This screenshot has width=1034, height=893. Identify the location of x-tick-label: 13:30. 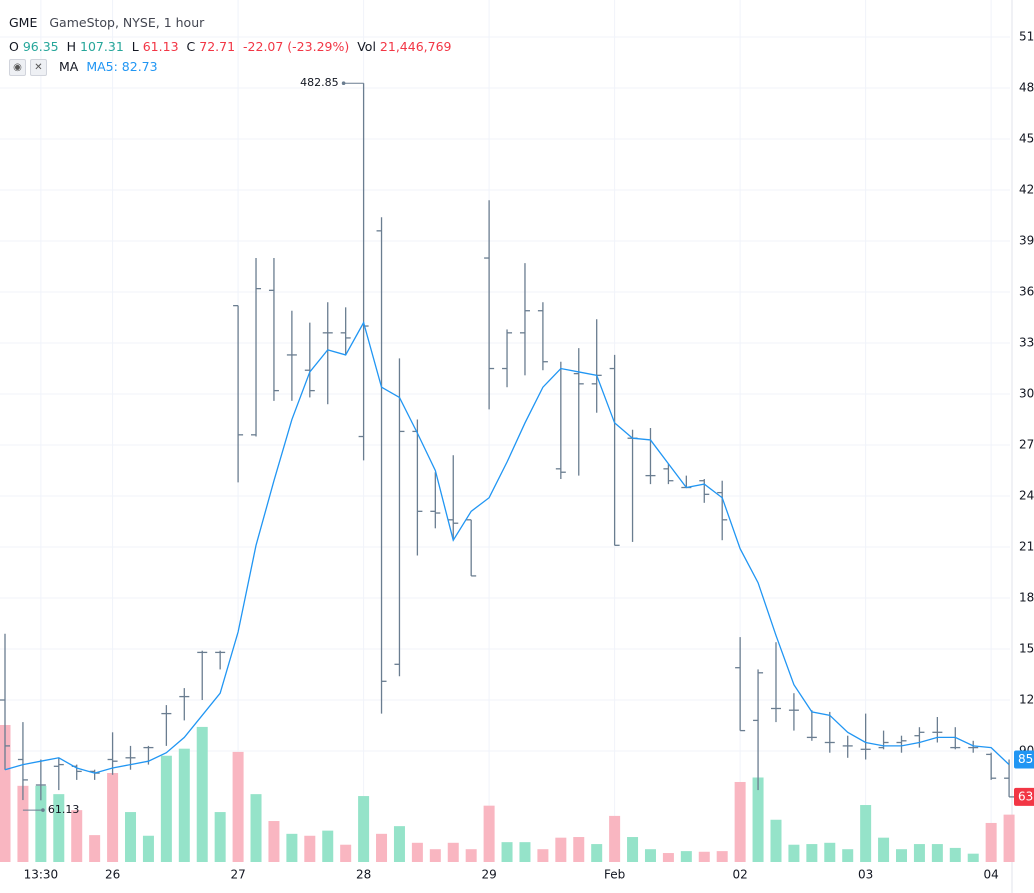
(41, 875).